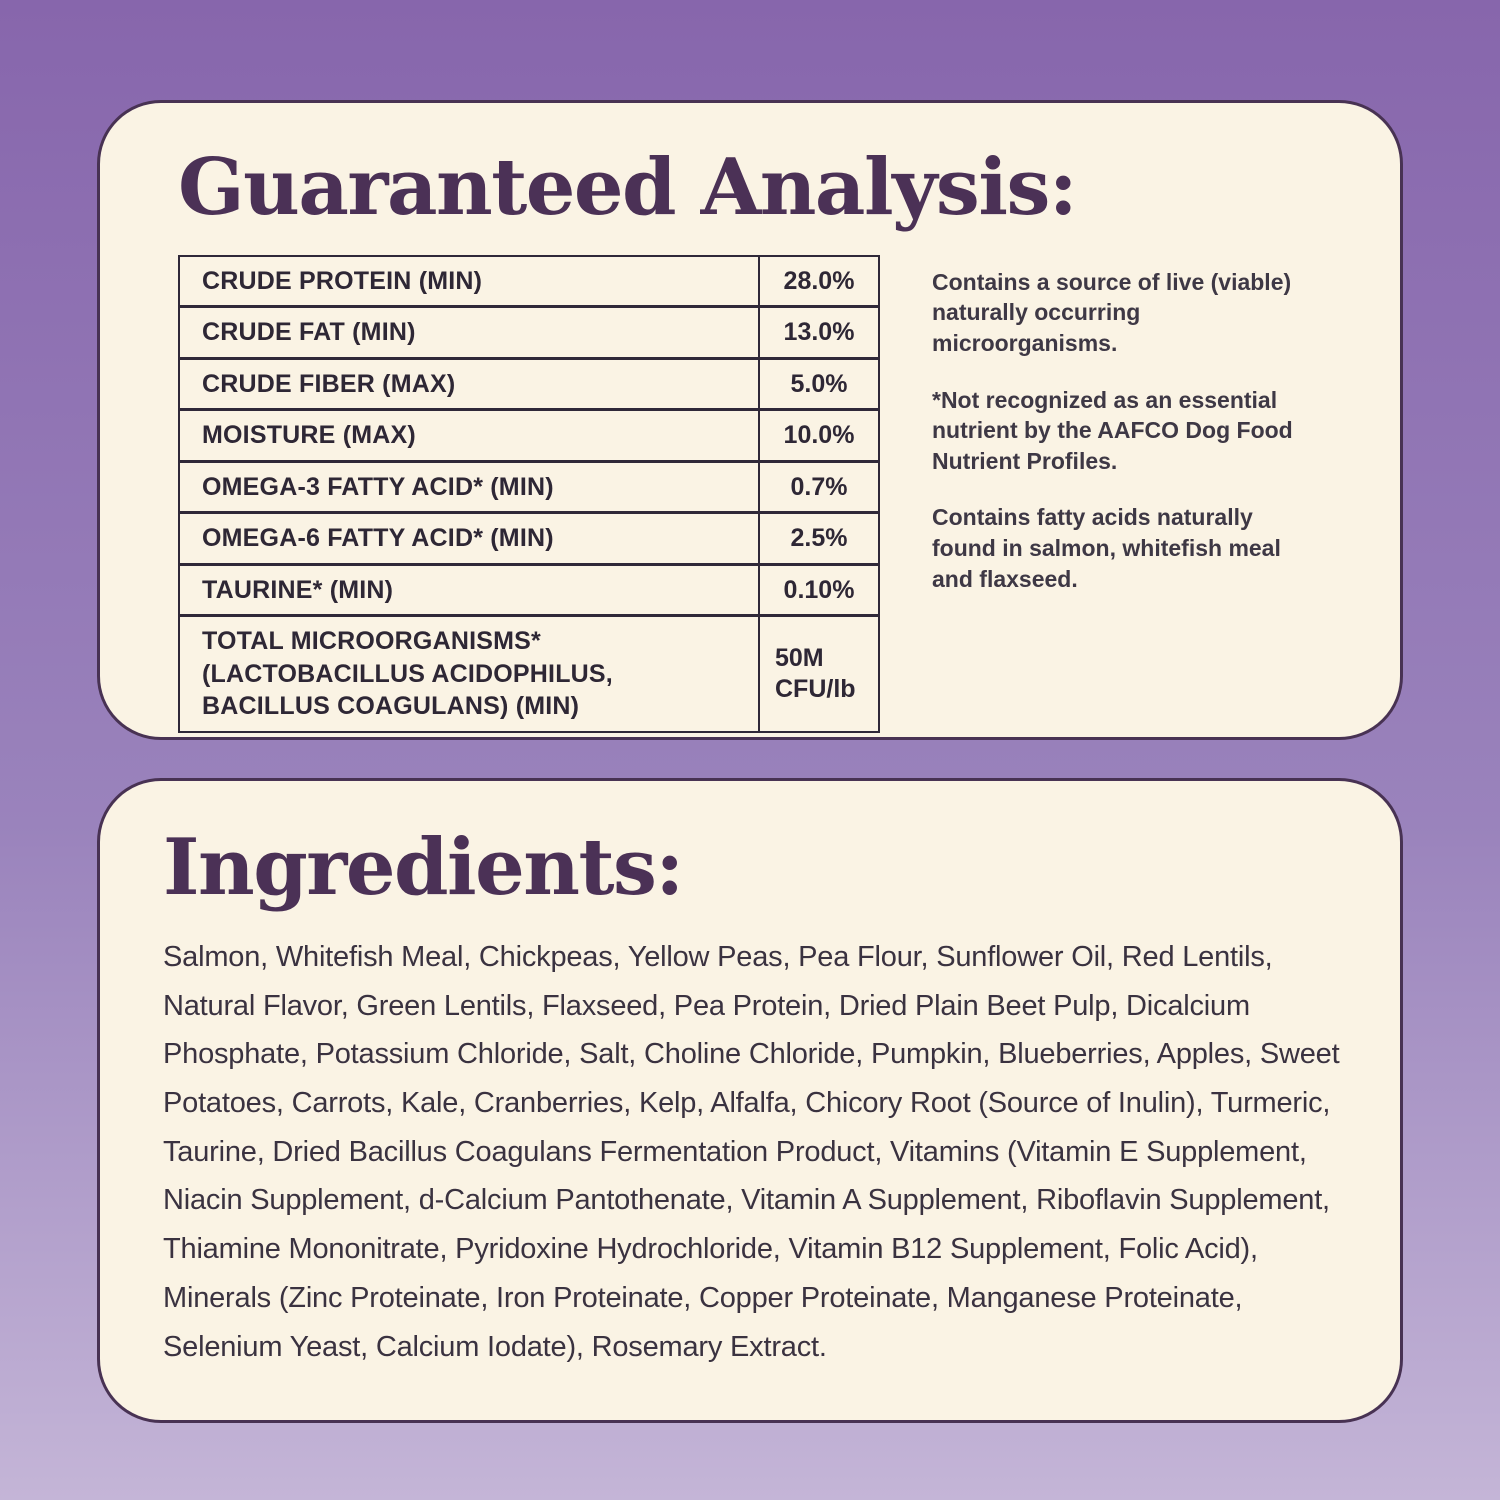 The height and width of the screenshot is (1500, 1500). I want to click on table-row: OMEGA-3 FATTY ACID* (MIN) 0.7%, so click(529, 488).